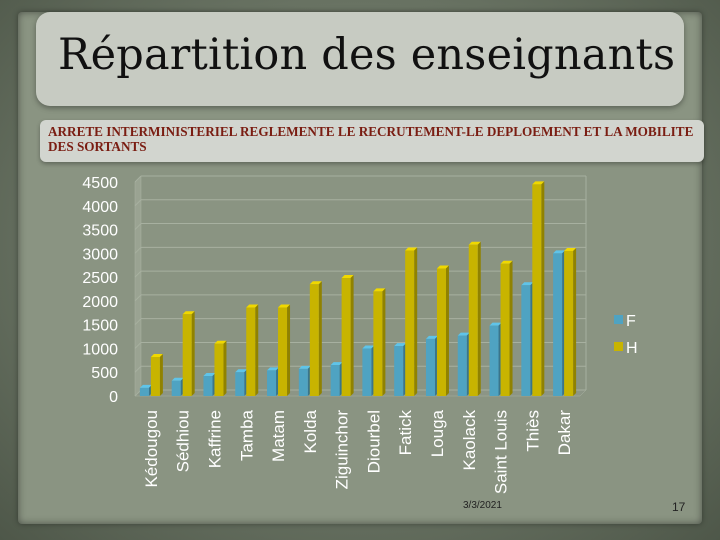 Image resolution: width=720 pixels, height=540 pixels. Describe the element at coordinates (100, 278) in the screenshot. I see `y-tick-label: 2500` at that location.